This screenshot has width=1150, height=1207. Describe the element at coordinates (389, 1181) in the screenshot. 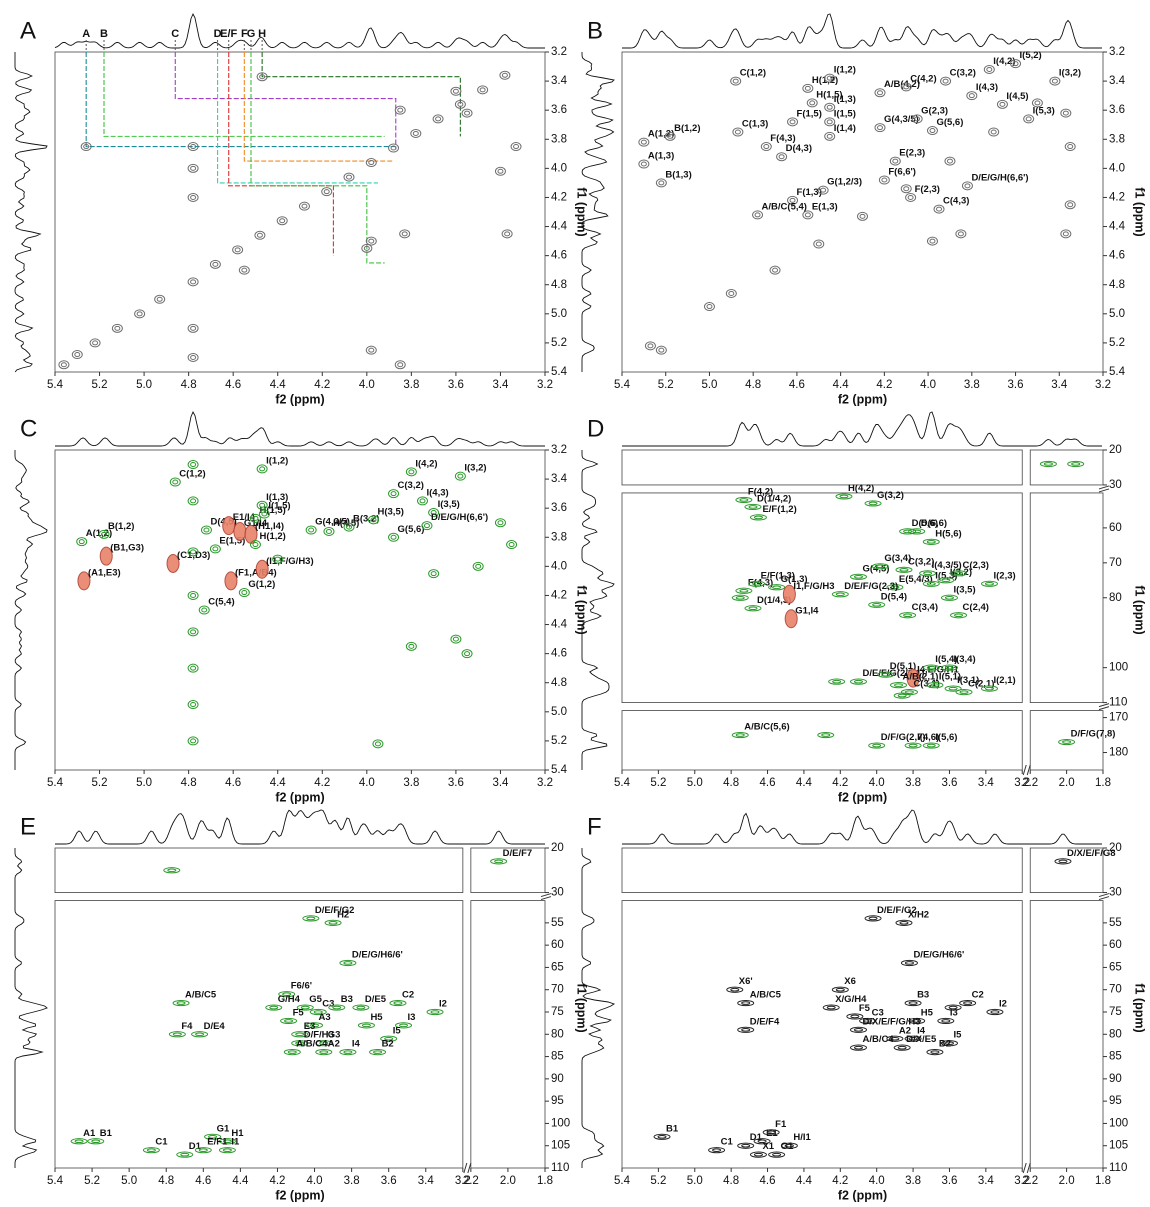

I see `x-tick-label: 3.6` at that location.